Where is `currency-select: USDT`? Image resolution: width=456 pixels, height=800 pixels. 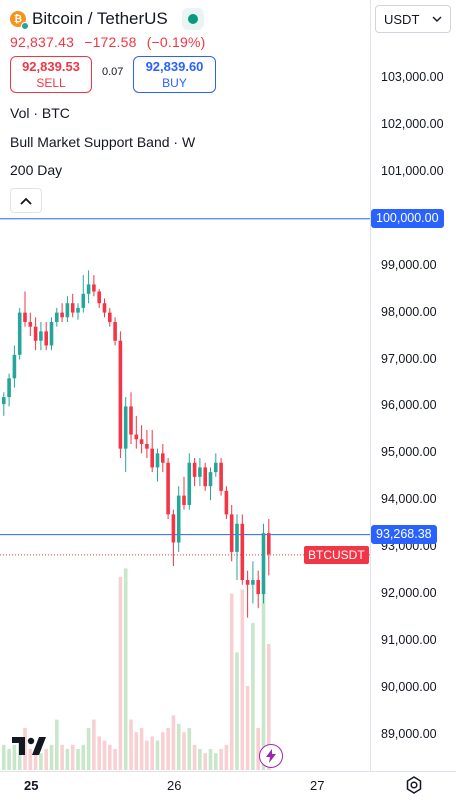 currency-select: USDT is located at coordinates (413, 19).